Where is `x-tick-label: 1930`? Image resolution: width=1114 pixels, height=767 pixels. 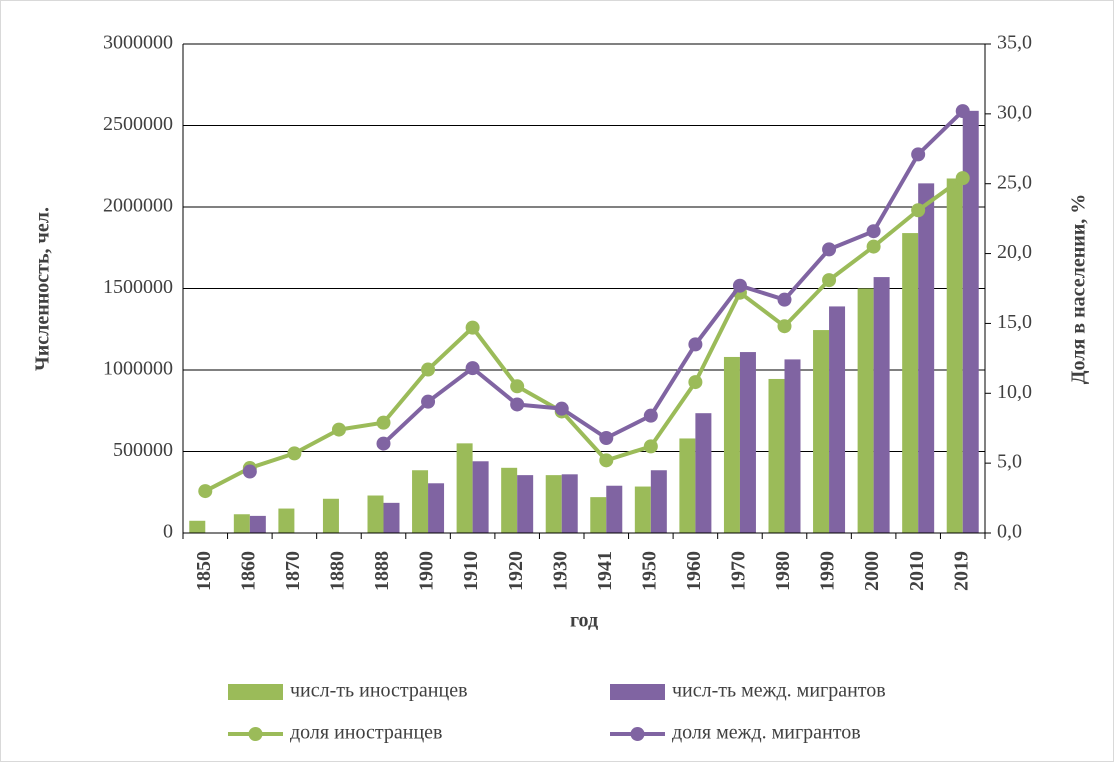 x-tick-label: 1930 is located at coordinates (560, 571).